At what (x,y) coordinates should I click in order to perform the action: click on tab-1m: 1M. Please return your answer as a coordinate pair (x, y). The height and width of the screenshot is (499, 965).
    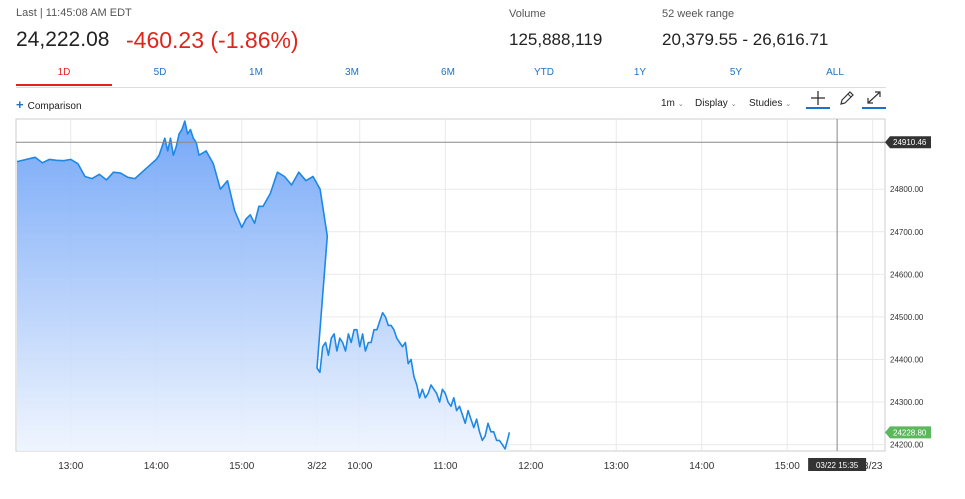
    Looking at the image, I should click on (256, 72).